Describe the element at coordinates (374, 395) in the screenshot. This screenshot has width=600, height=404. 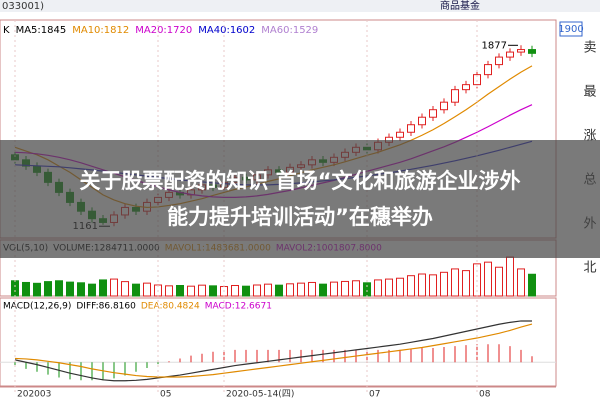
I see `x-tick-label: 07` at that location.